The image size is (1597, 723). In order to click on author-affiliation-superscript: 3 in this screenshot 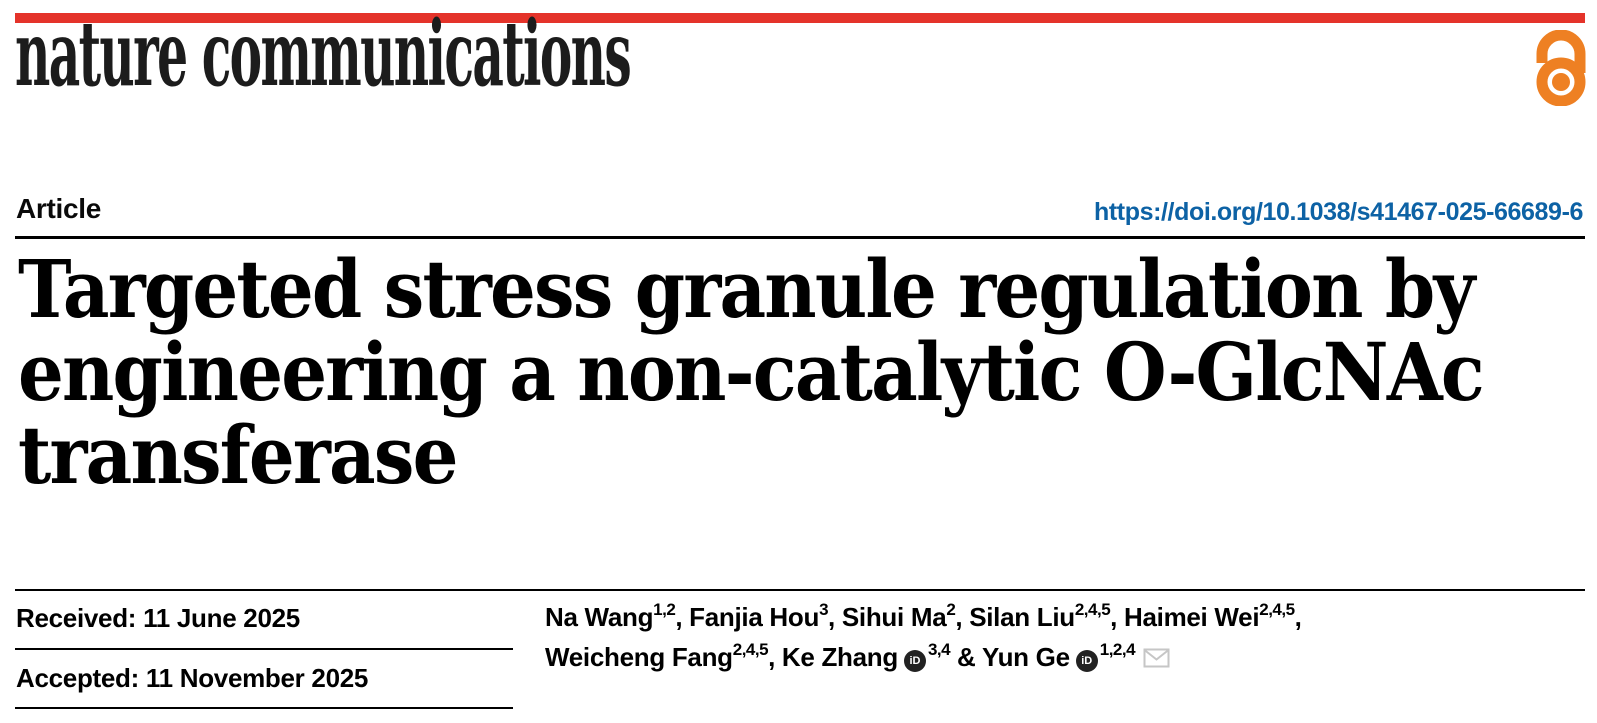, I will do `click(824, 610)`.